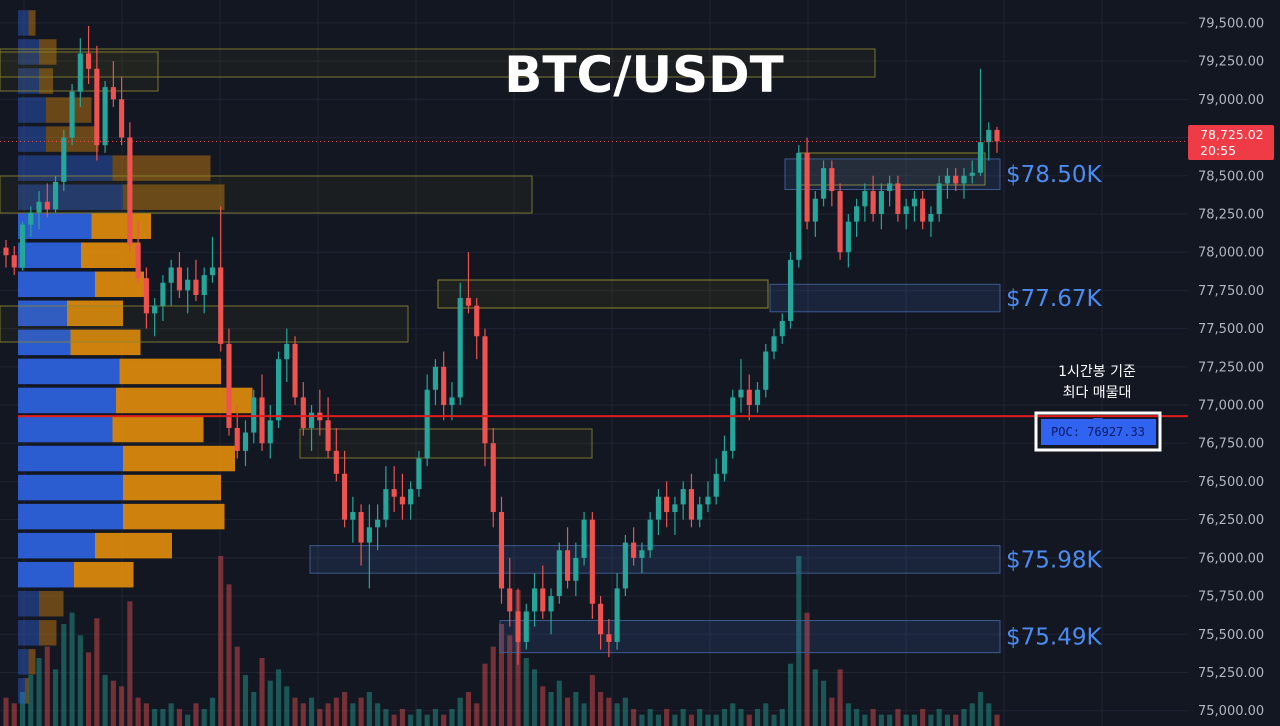 This screenshot has height=726, width=1280. Describe the element at coordinates (1231, 558) in the screenshot. I see `y-tick-label: 76,000.00` at that location.